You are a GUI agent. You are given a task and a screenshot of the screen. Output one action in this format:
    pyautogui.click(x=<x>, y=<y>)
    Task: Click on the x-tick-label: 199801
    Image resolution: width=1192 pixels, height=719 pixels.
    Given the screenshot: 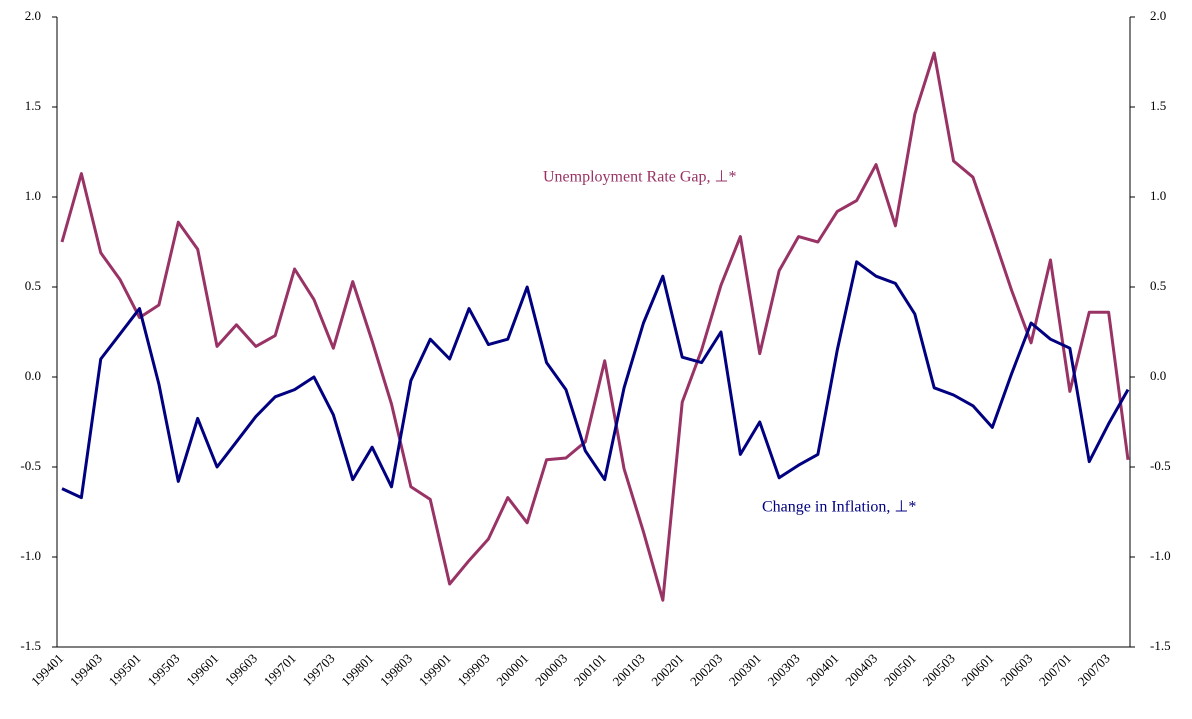 What is the action you would take?
    pyautogui.click(x=357, y=670)
    